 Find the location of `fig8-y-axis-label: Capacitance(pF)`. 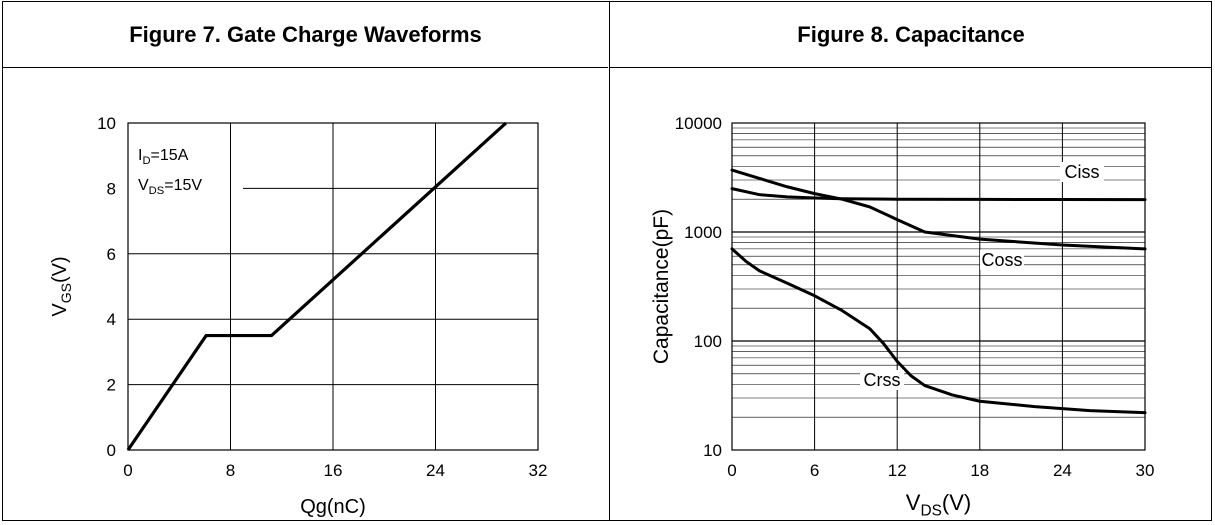

fig8-y-axis-label: Capacitance(pF) is located at coordinates (661, 286).